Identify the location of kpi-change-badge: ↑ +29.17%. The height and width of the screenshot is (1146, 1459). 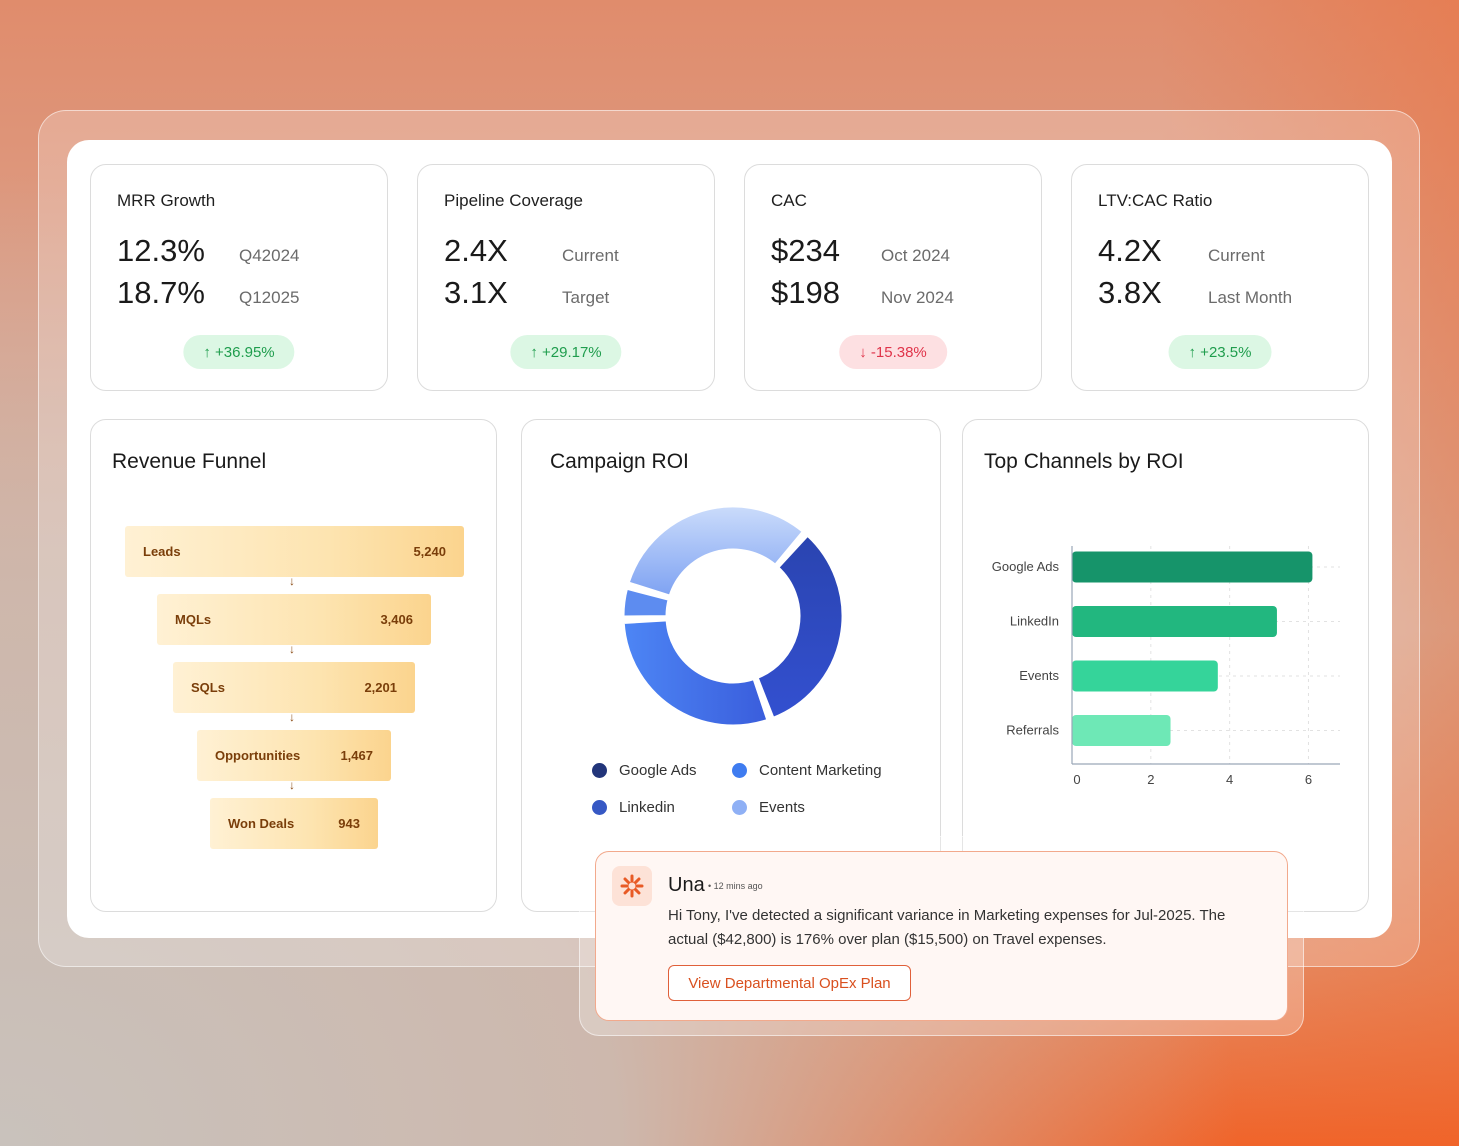
(566, 352).